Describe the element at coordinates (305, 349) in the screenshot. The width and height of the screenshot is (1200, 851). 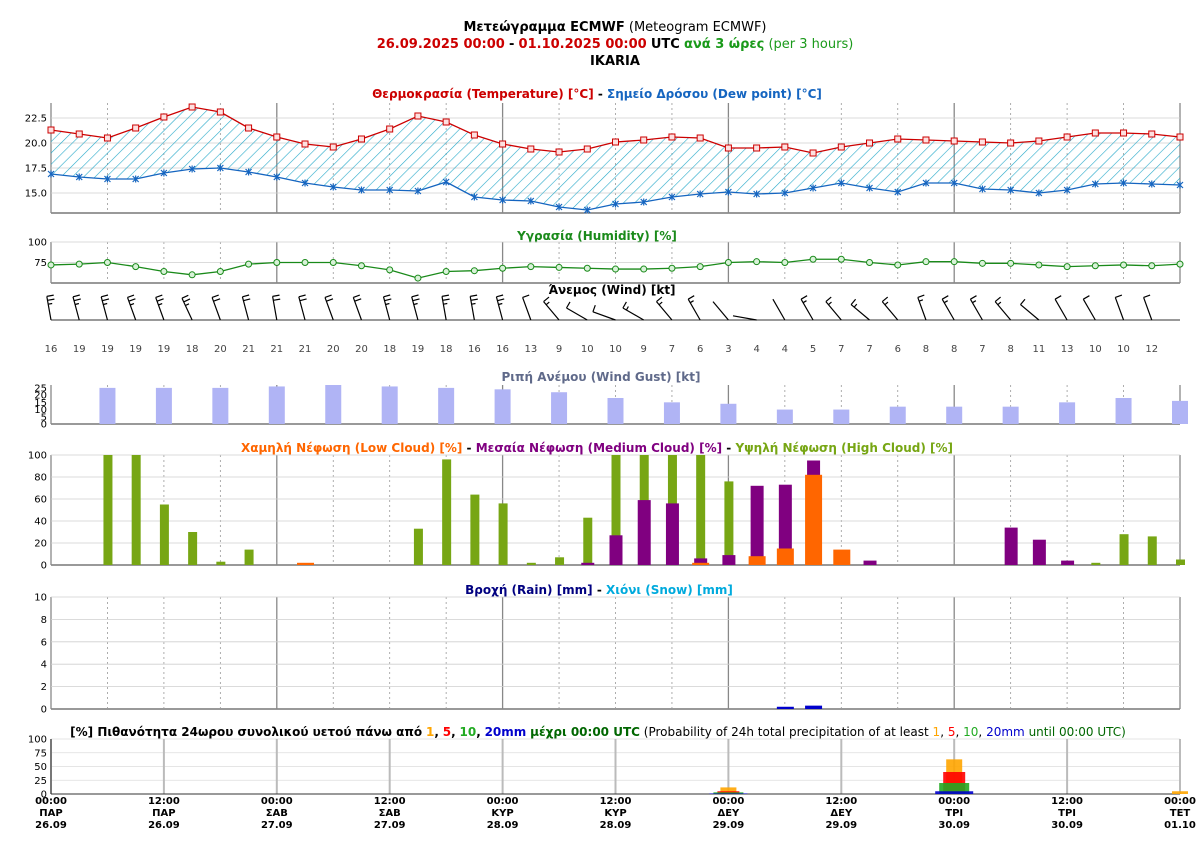
I see `wind-speed-label: 21` at that location.